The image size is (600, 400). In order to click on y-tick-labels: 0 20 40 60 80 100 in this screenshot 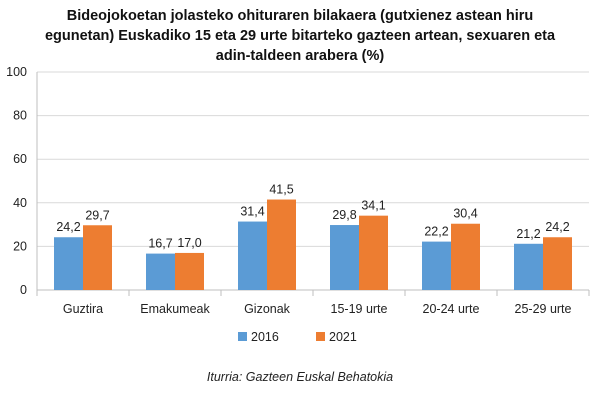, I will do `click(16, 181)`.